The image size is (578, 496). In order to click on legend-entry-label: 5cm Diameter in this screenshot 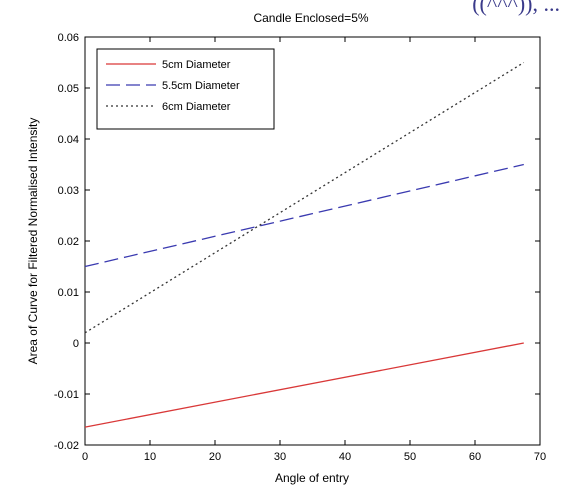, I will do `click(196, 65)`.